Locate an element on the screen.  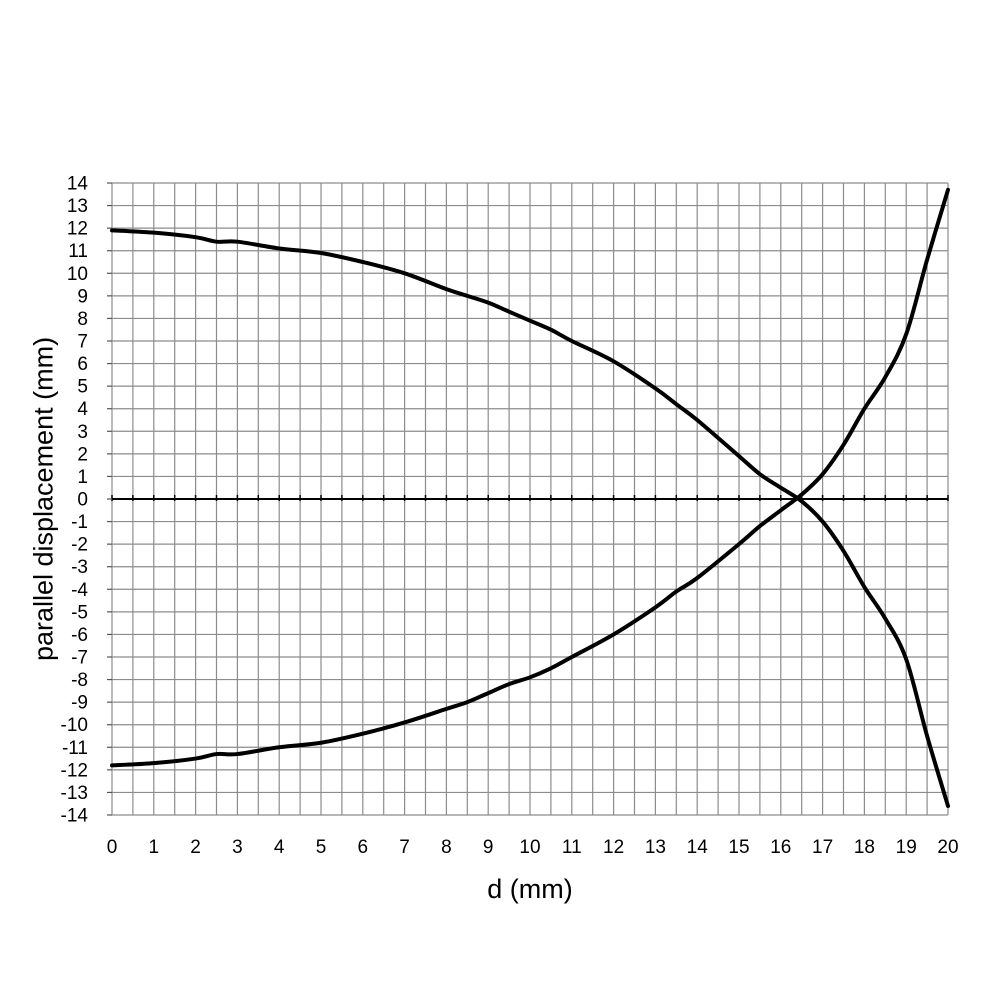
x-tick-label: 6 is located at coordinates (363, 847).